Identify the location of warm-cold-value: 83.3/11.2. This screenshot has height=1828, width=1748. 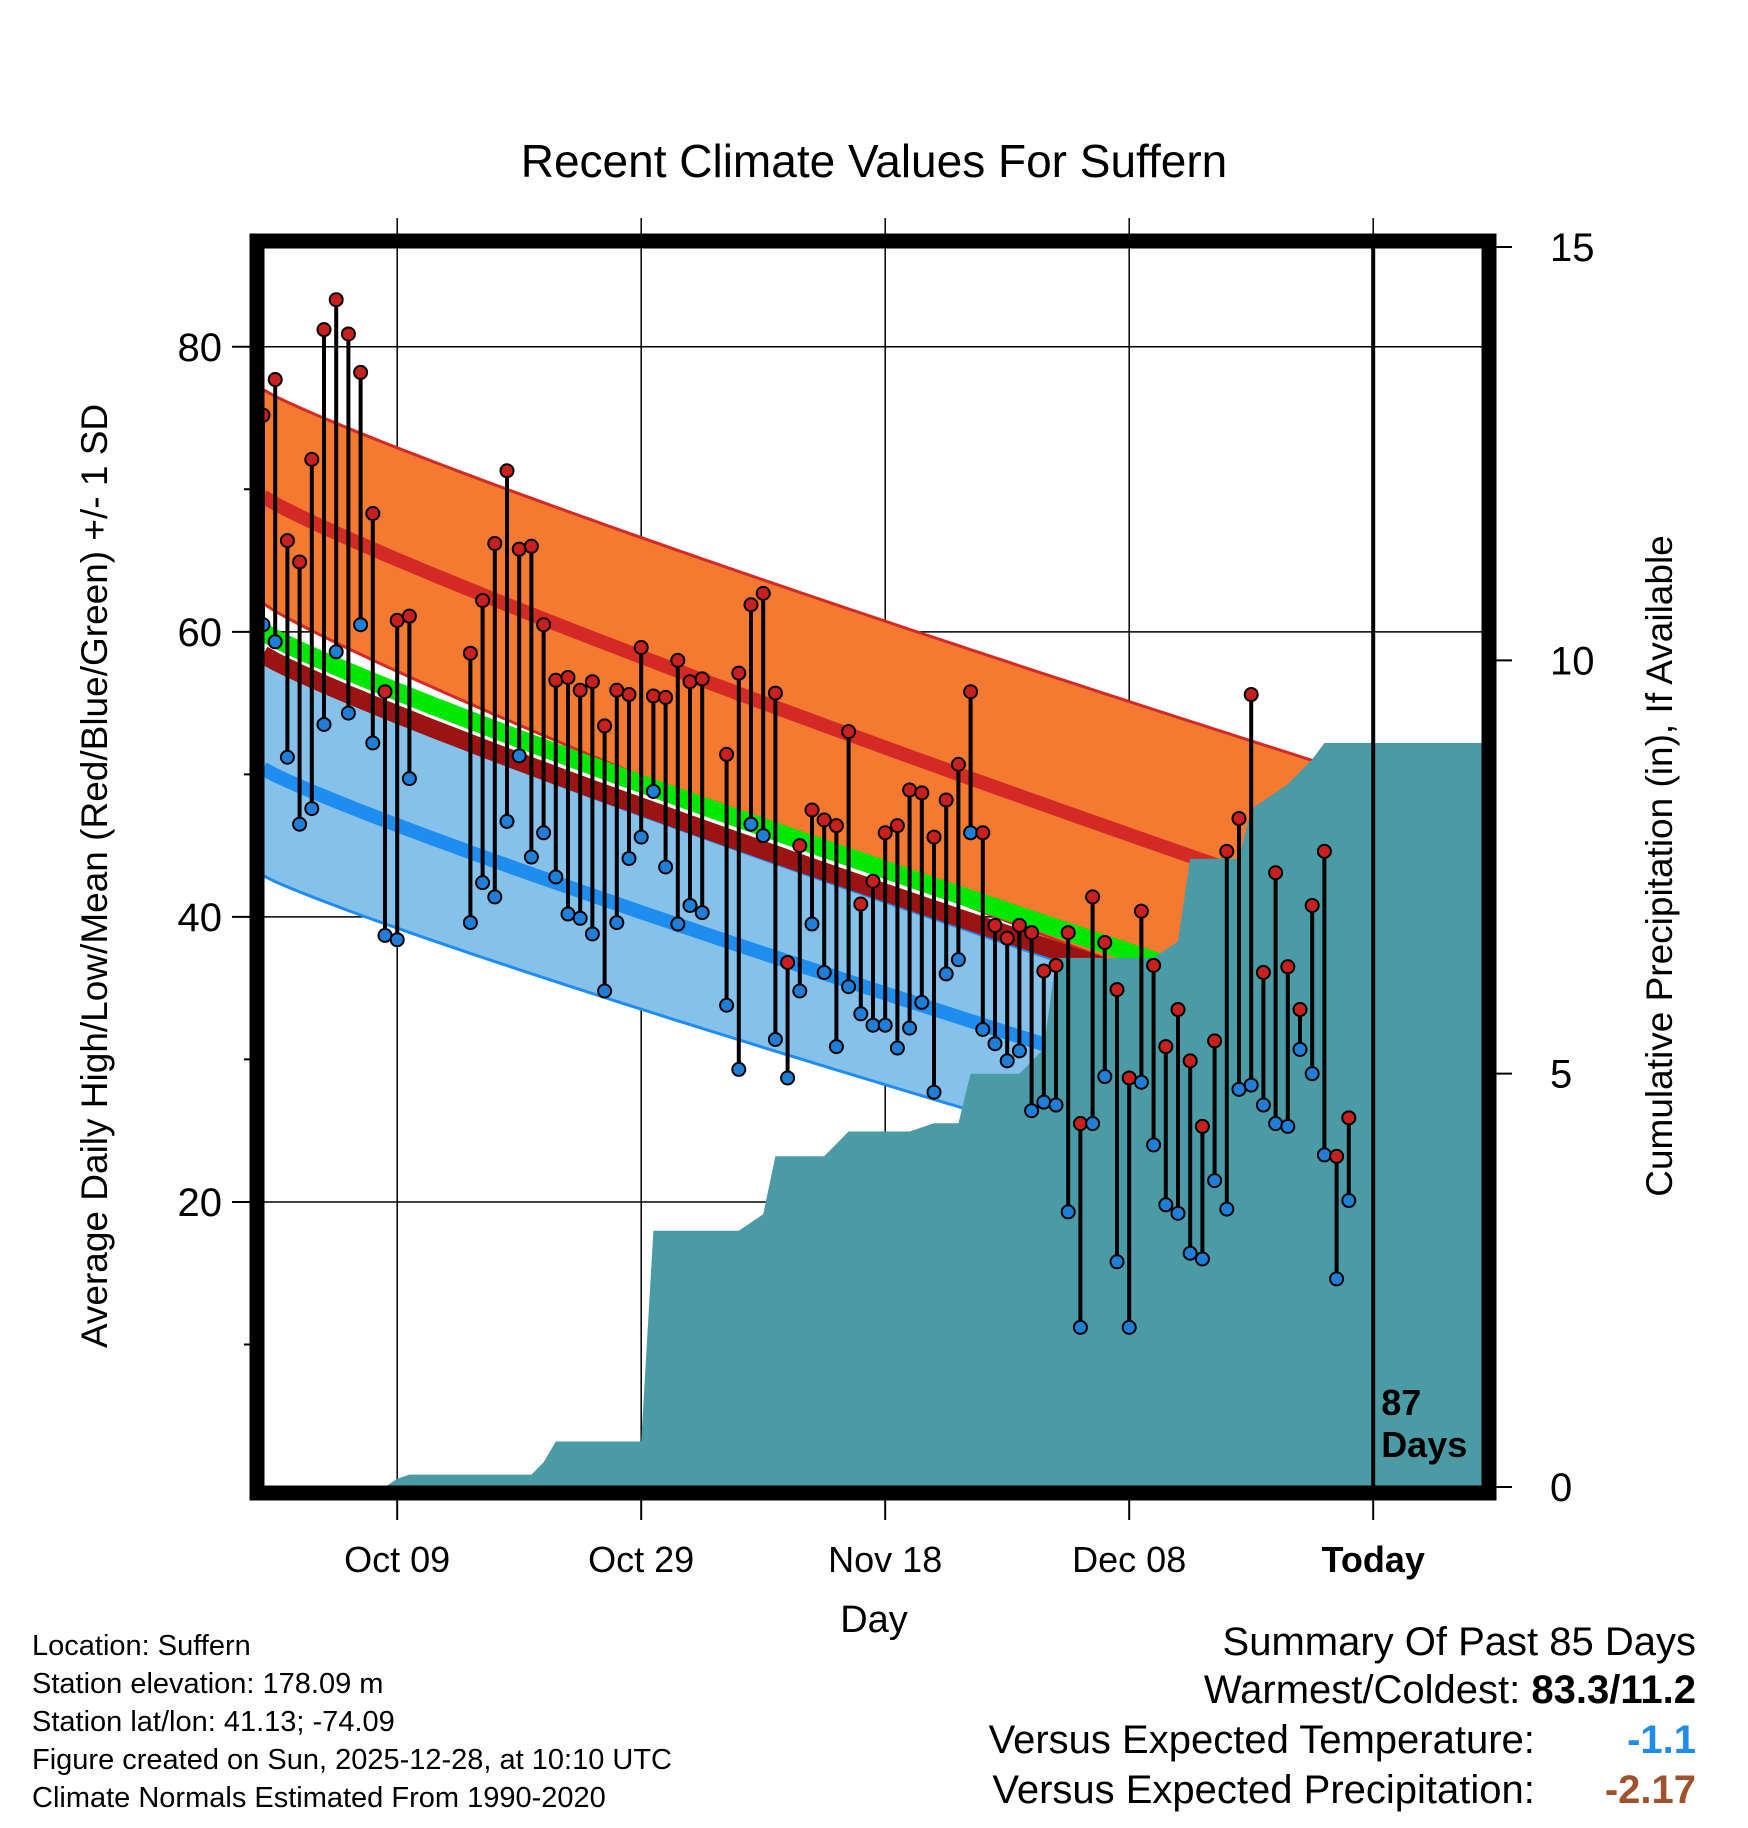
(1613, 1690).